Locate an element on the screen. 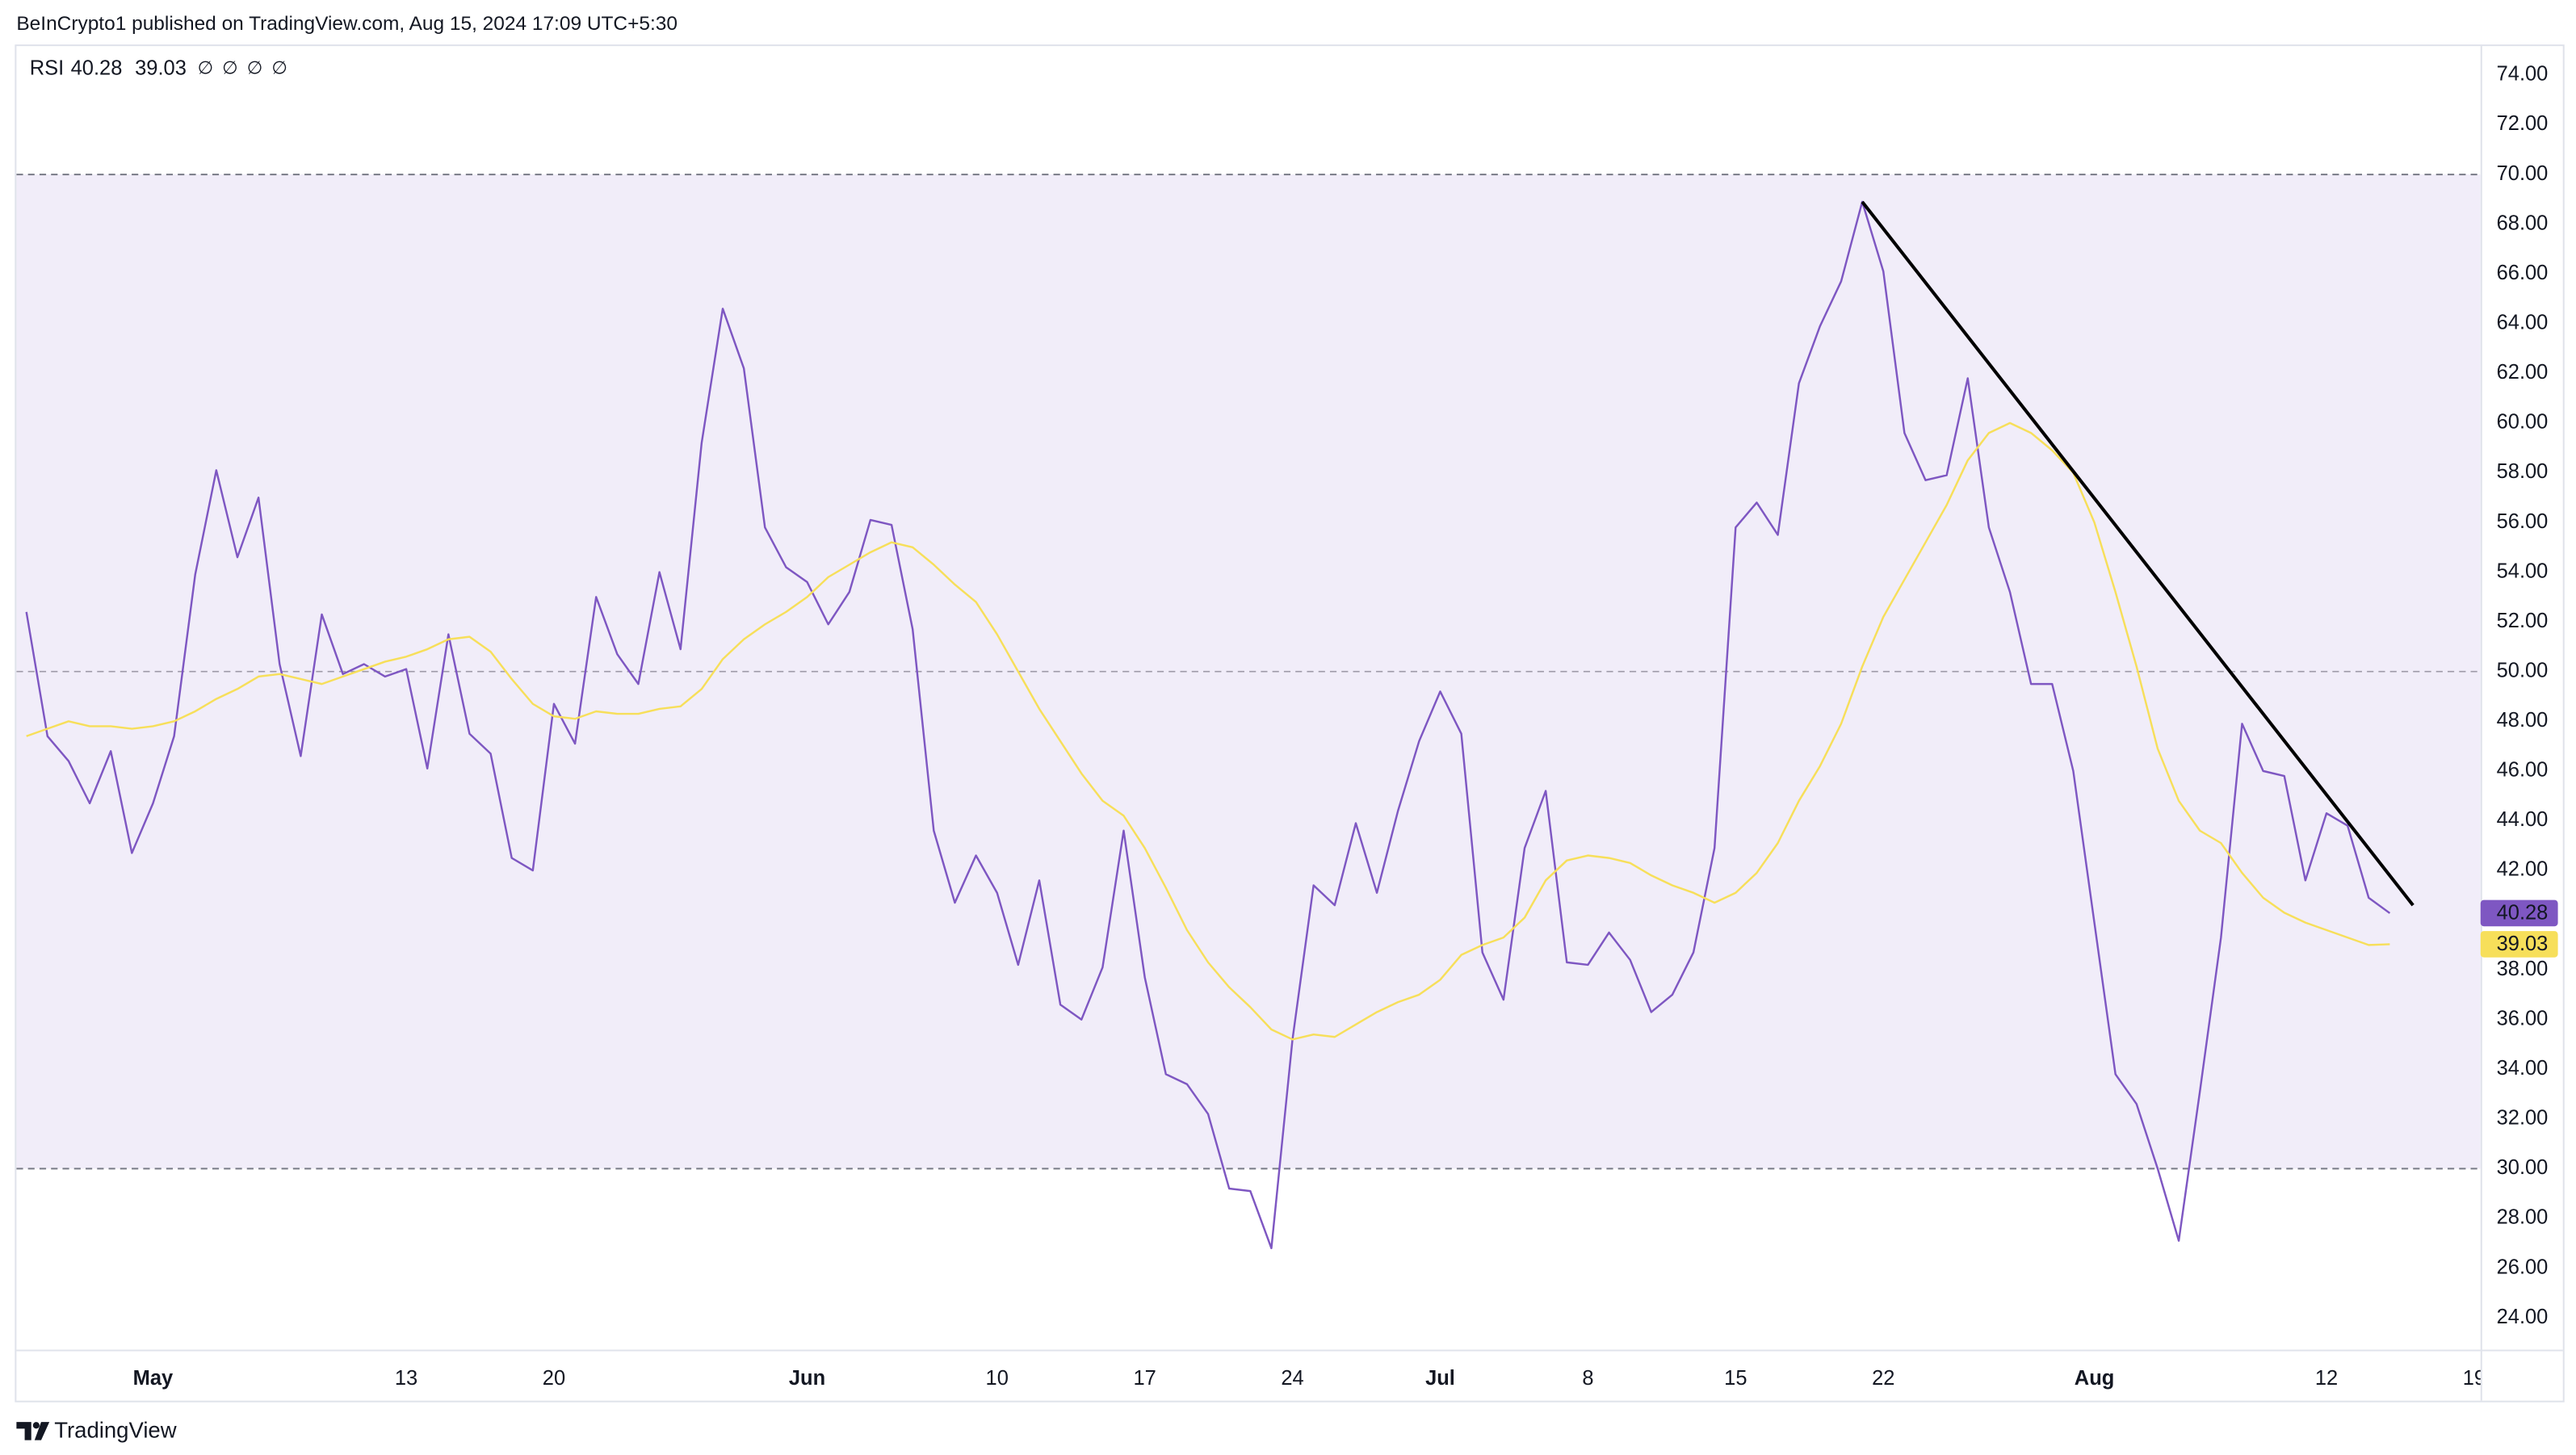  legend-value: 39.03 is located at coordinates (161, 68).